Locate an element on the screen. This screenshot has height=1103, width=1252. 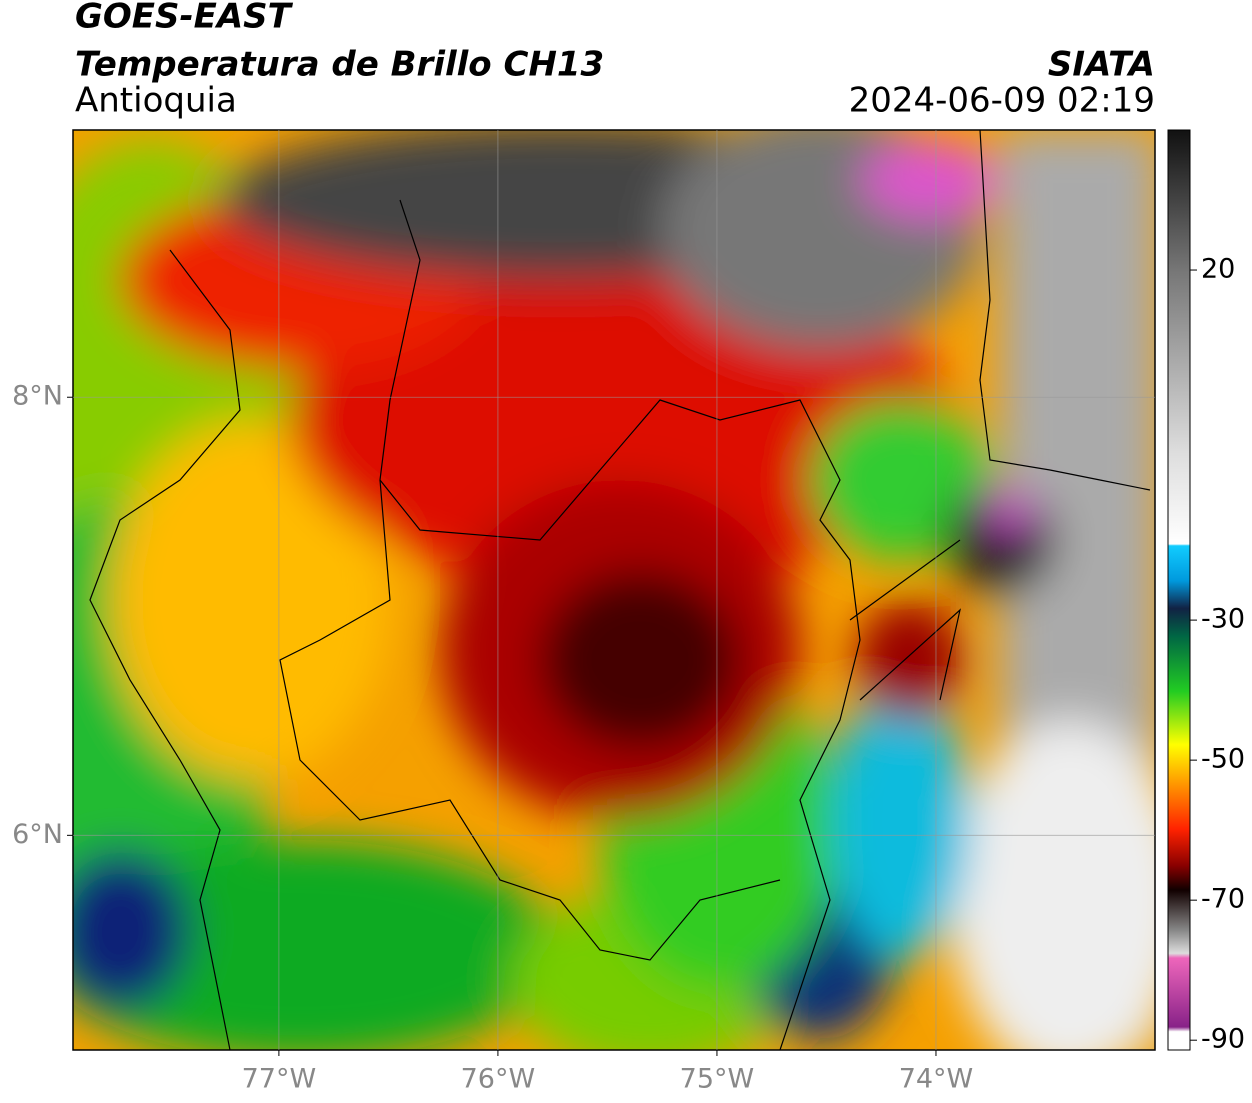
colorbar-label: -90 is located at coordinates (1223, 1039).